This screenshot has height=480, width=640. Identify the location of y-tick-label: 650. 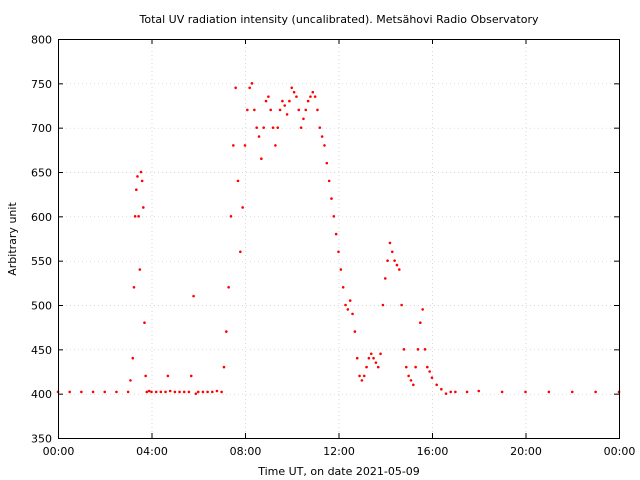
(41, 173).